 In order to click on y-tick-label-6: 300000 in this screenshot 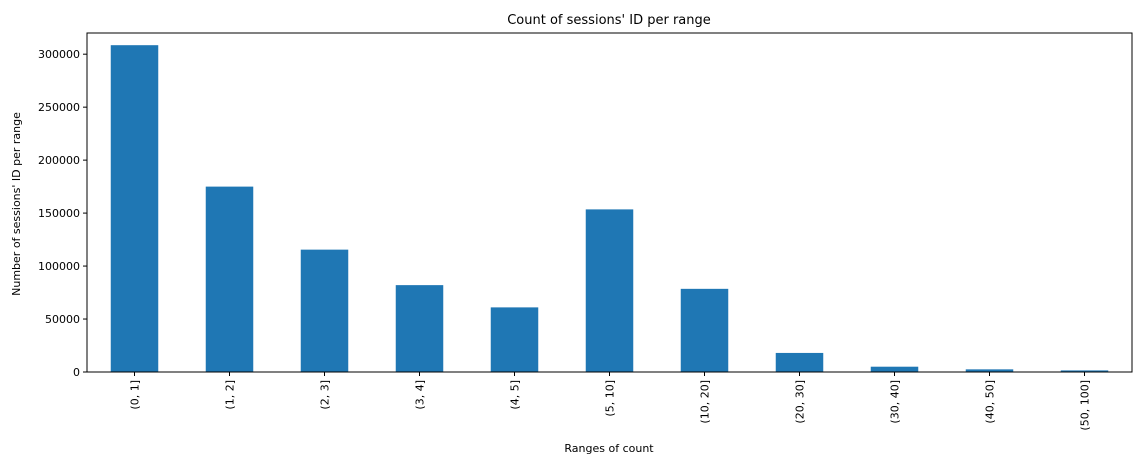, I will do `click(59, 54)`.